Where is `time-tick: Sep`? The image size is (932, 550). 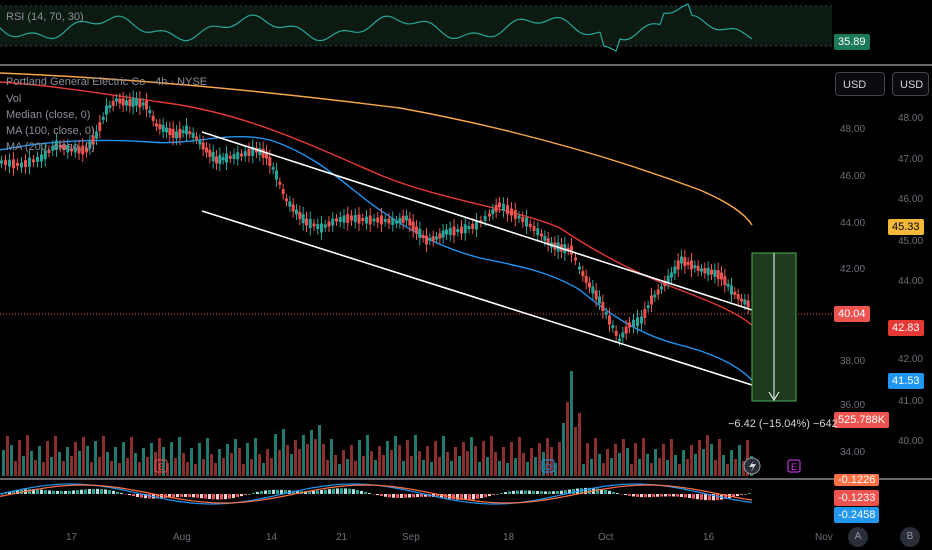
time-tick: Sep is located at coordinates (411, 537).